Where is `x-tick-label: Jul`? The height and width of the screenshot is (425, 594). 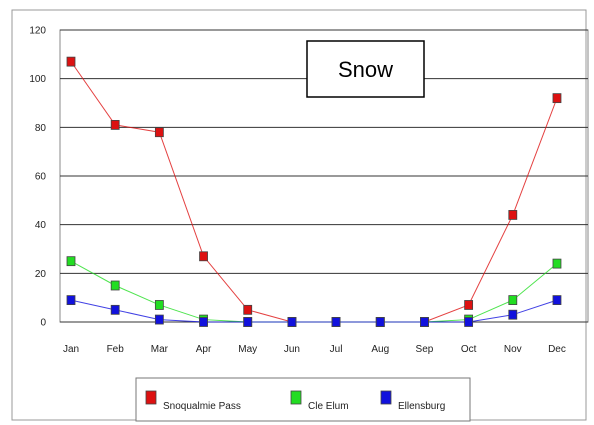 x-tick-label: Jul is located at coordinates (336, 349).